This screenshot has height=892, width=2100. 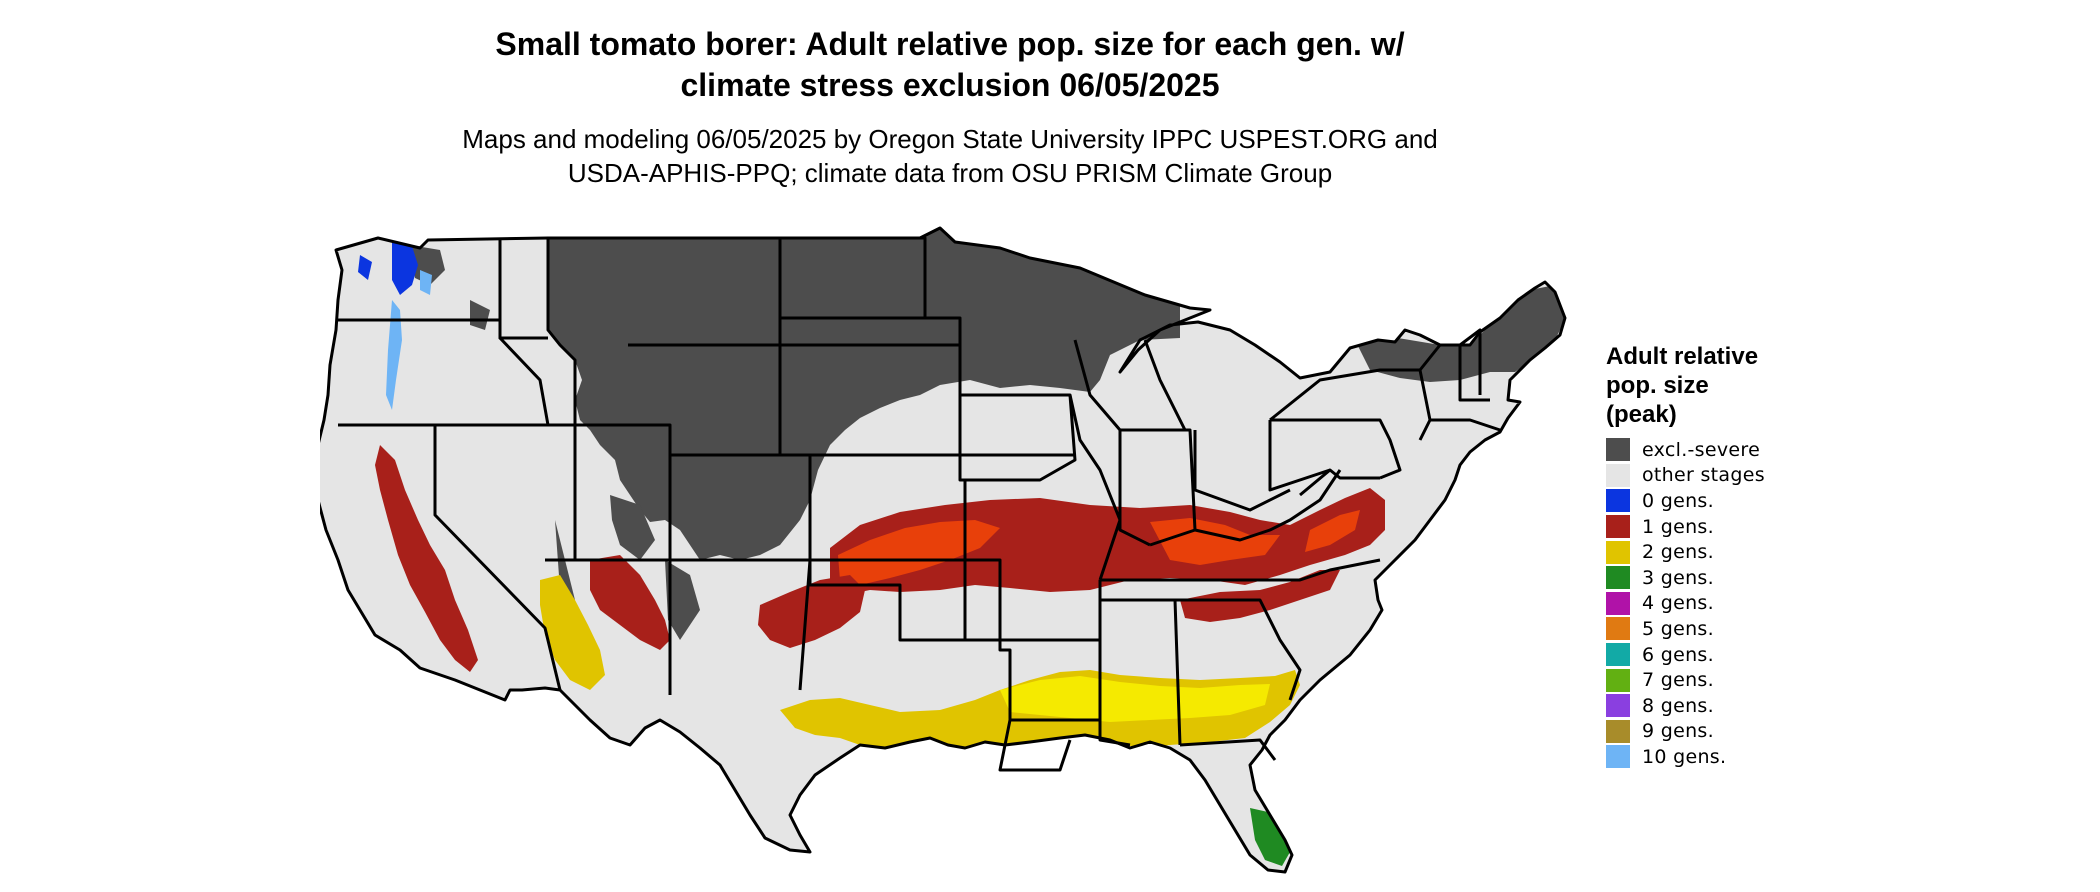 What do you see at coordinates (497, 558) in the screenshot?
I see `border-ca-nv` at bounding box center [497, 558].